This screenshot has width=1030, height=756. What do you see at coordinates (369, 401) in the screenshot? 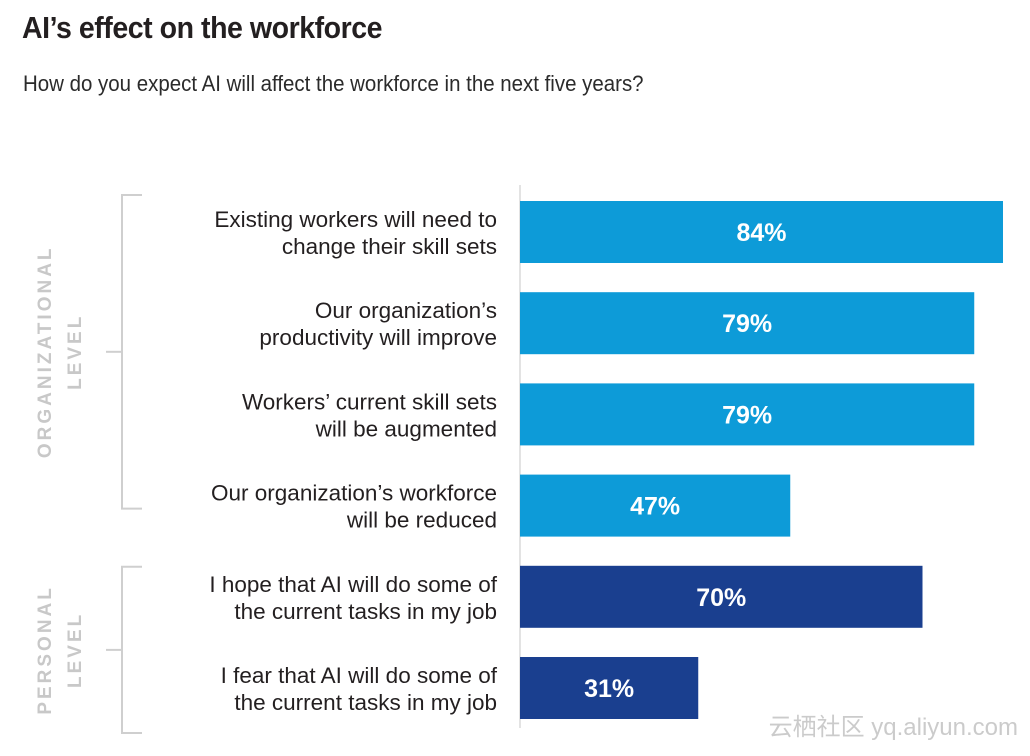
I see `category-label: Workers’ current skill sets` at bounding box center [369, 401].